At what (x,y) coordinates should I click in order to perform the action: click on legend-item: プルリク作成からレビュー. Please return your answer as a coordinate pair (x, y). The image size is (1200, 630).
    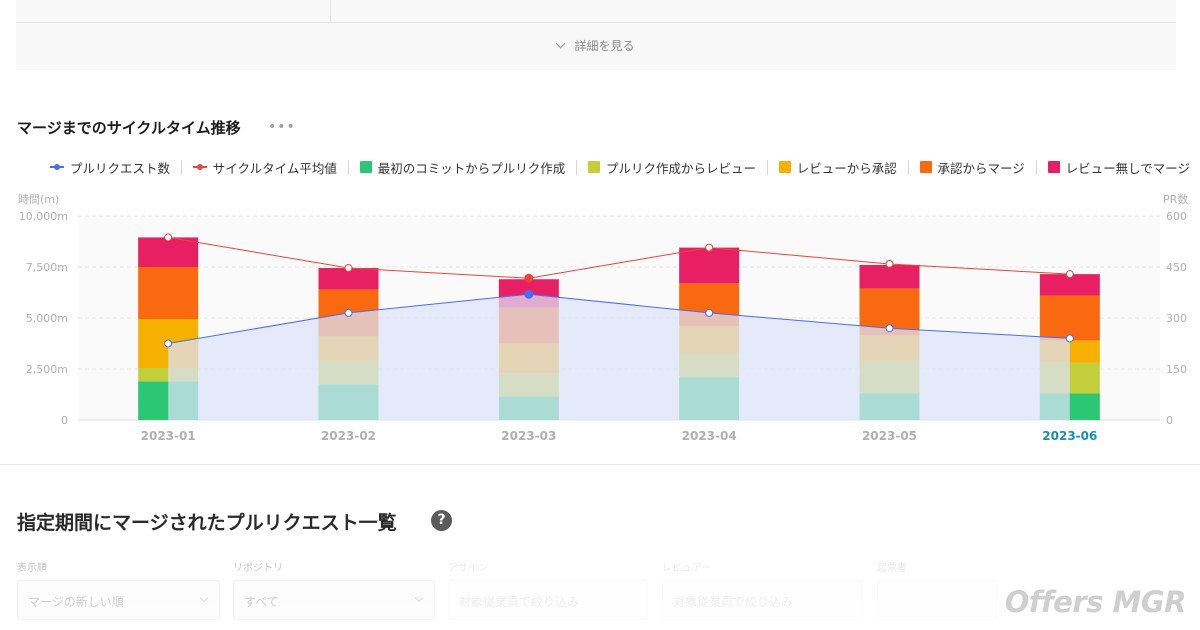
    Looking at the image, I should click on (671, 167).